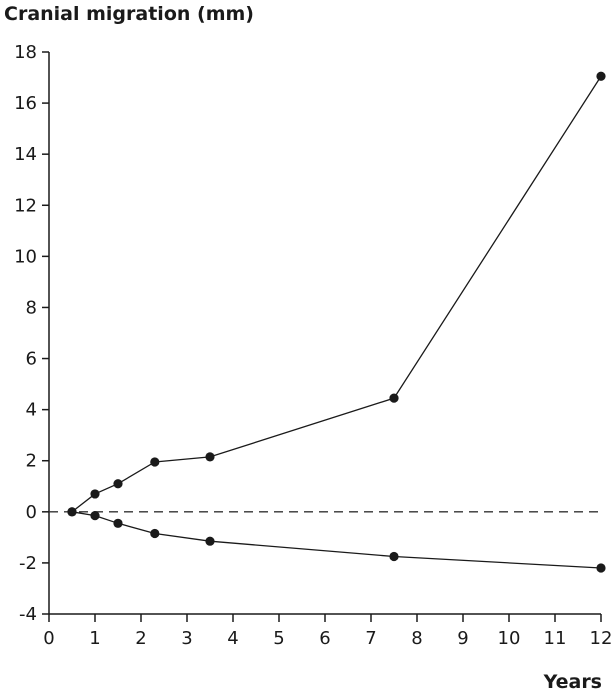  Describe the element at coordinates (186, 638) in the screenshot. I see `x-tick-label: 3` at that location.